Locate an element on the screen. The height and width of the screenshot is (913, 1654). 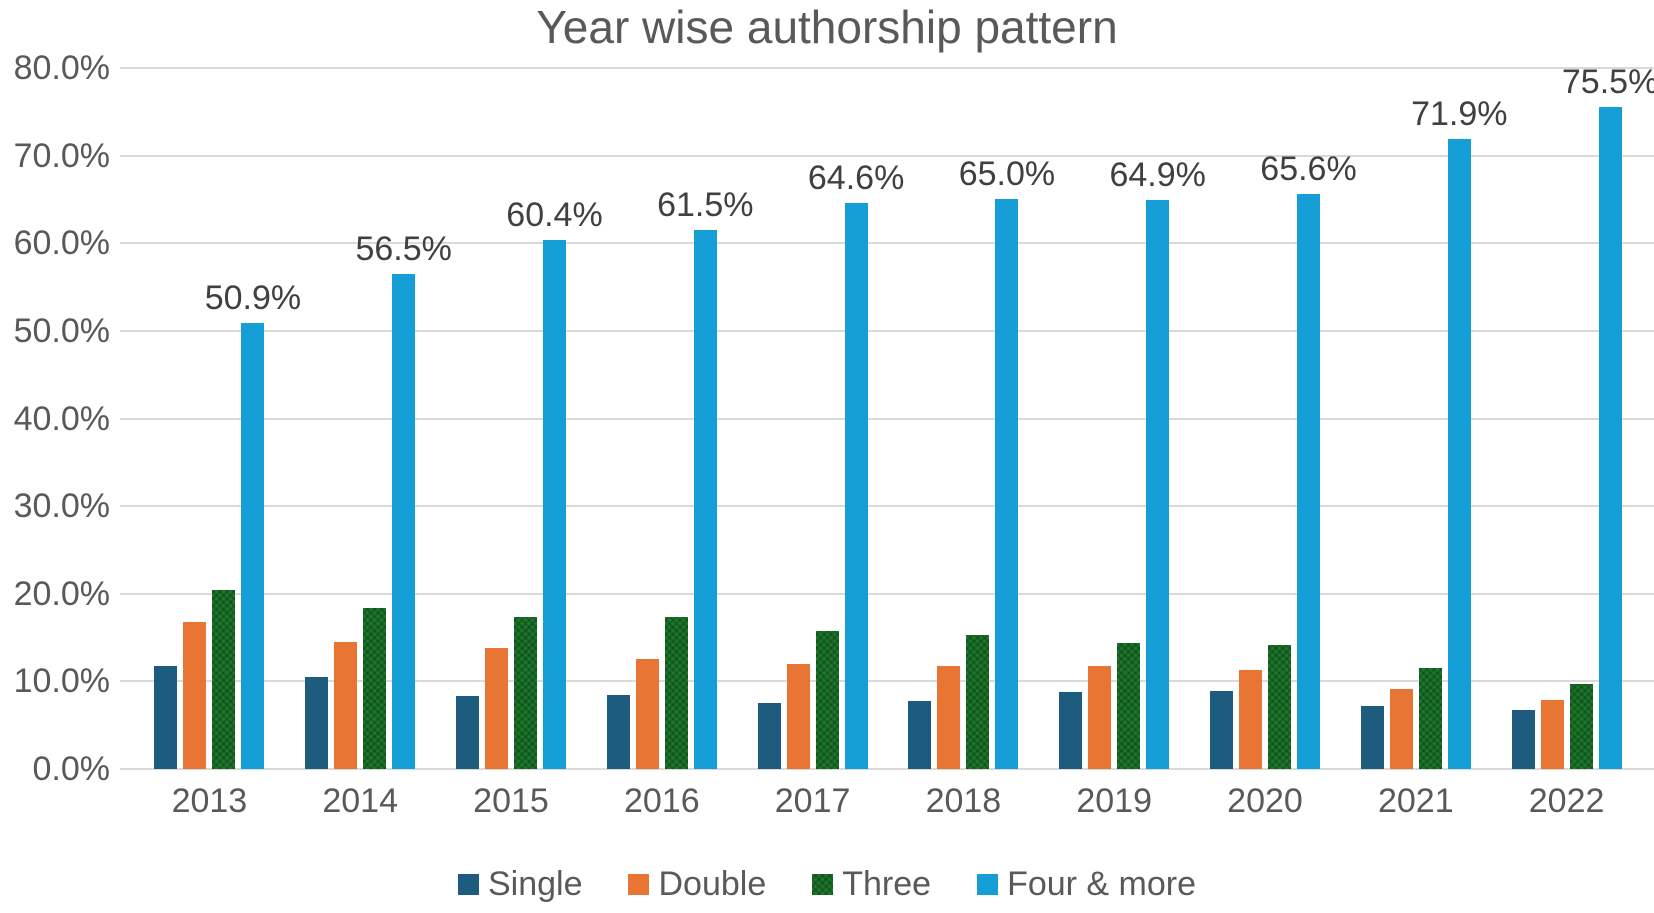
bar-single-2020 is located at coordinates (1221, 730).